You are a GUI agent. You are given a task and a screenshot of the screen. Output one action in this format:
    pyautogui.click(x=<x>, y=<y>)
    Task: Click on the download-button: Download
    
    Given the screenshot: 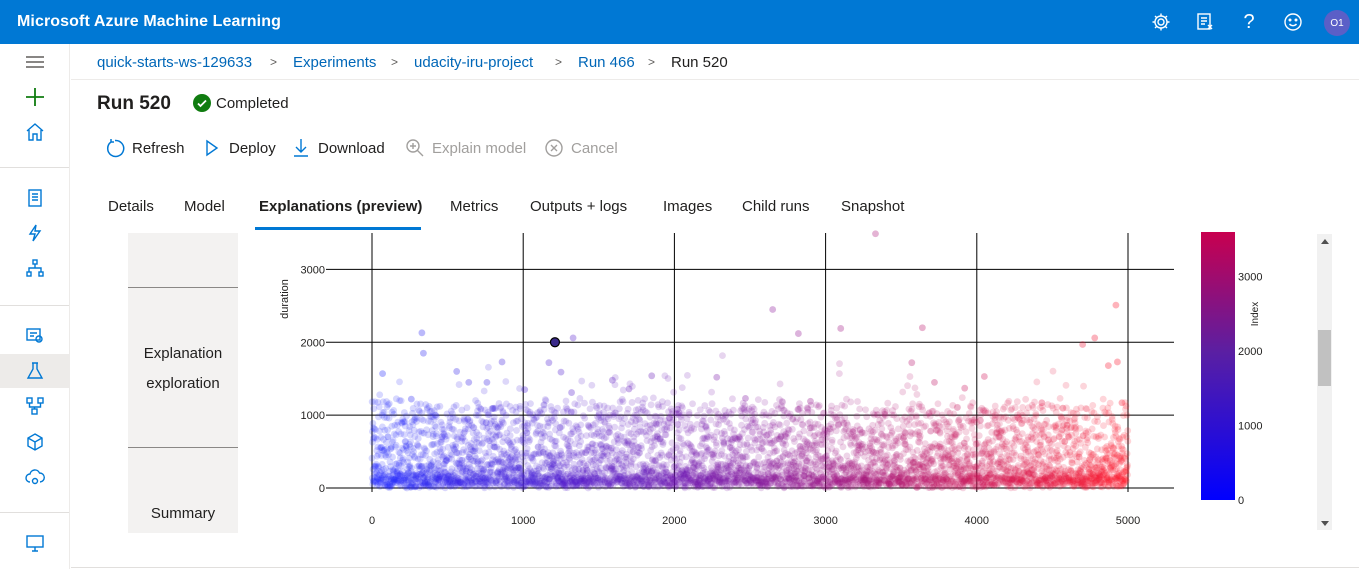 What is the action you would take?
    pyautogui.click(x=337, y=148)
    